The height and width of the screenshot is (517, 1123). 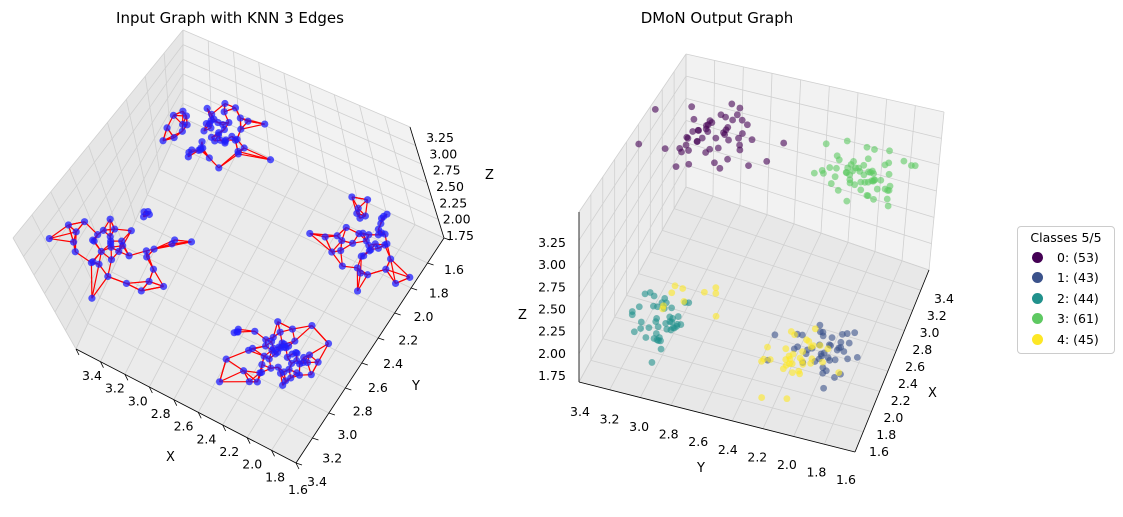 What do you see at coordinates (115, 388) in the screenshot?
I see `left-x-tick-label: 3.2` at bounding box center [115, 388].